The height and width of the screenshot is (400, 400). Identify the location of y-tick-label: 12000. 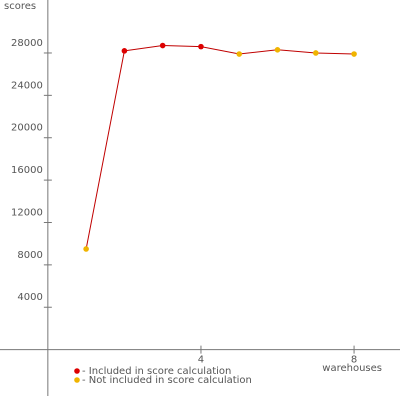
(27, 212).